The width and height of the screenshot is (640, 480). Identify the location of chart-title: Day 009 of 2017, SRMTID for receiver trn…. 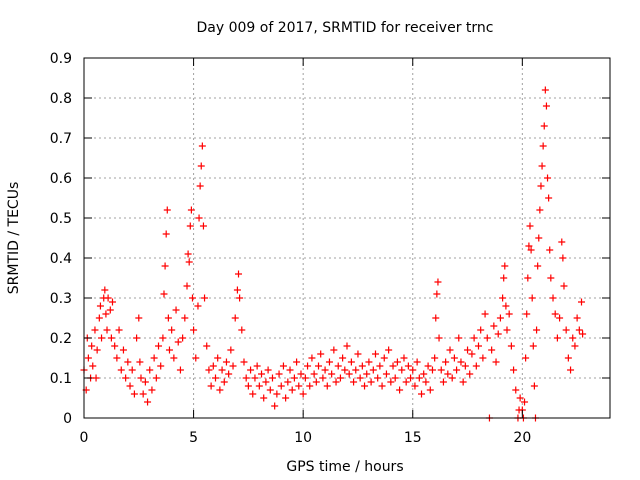
(345, 28).